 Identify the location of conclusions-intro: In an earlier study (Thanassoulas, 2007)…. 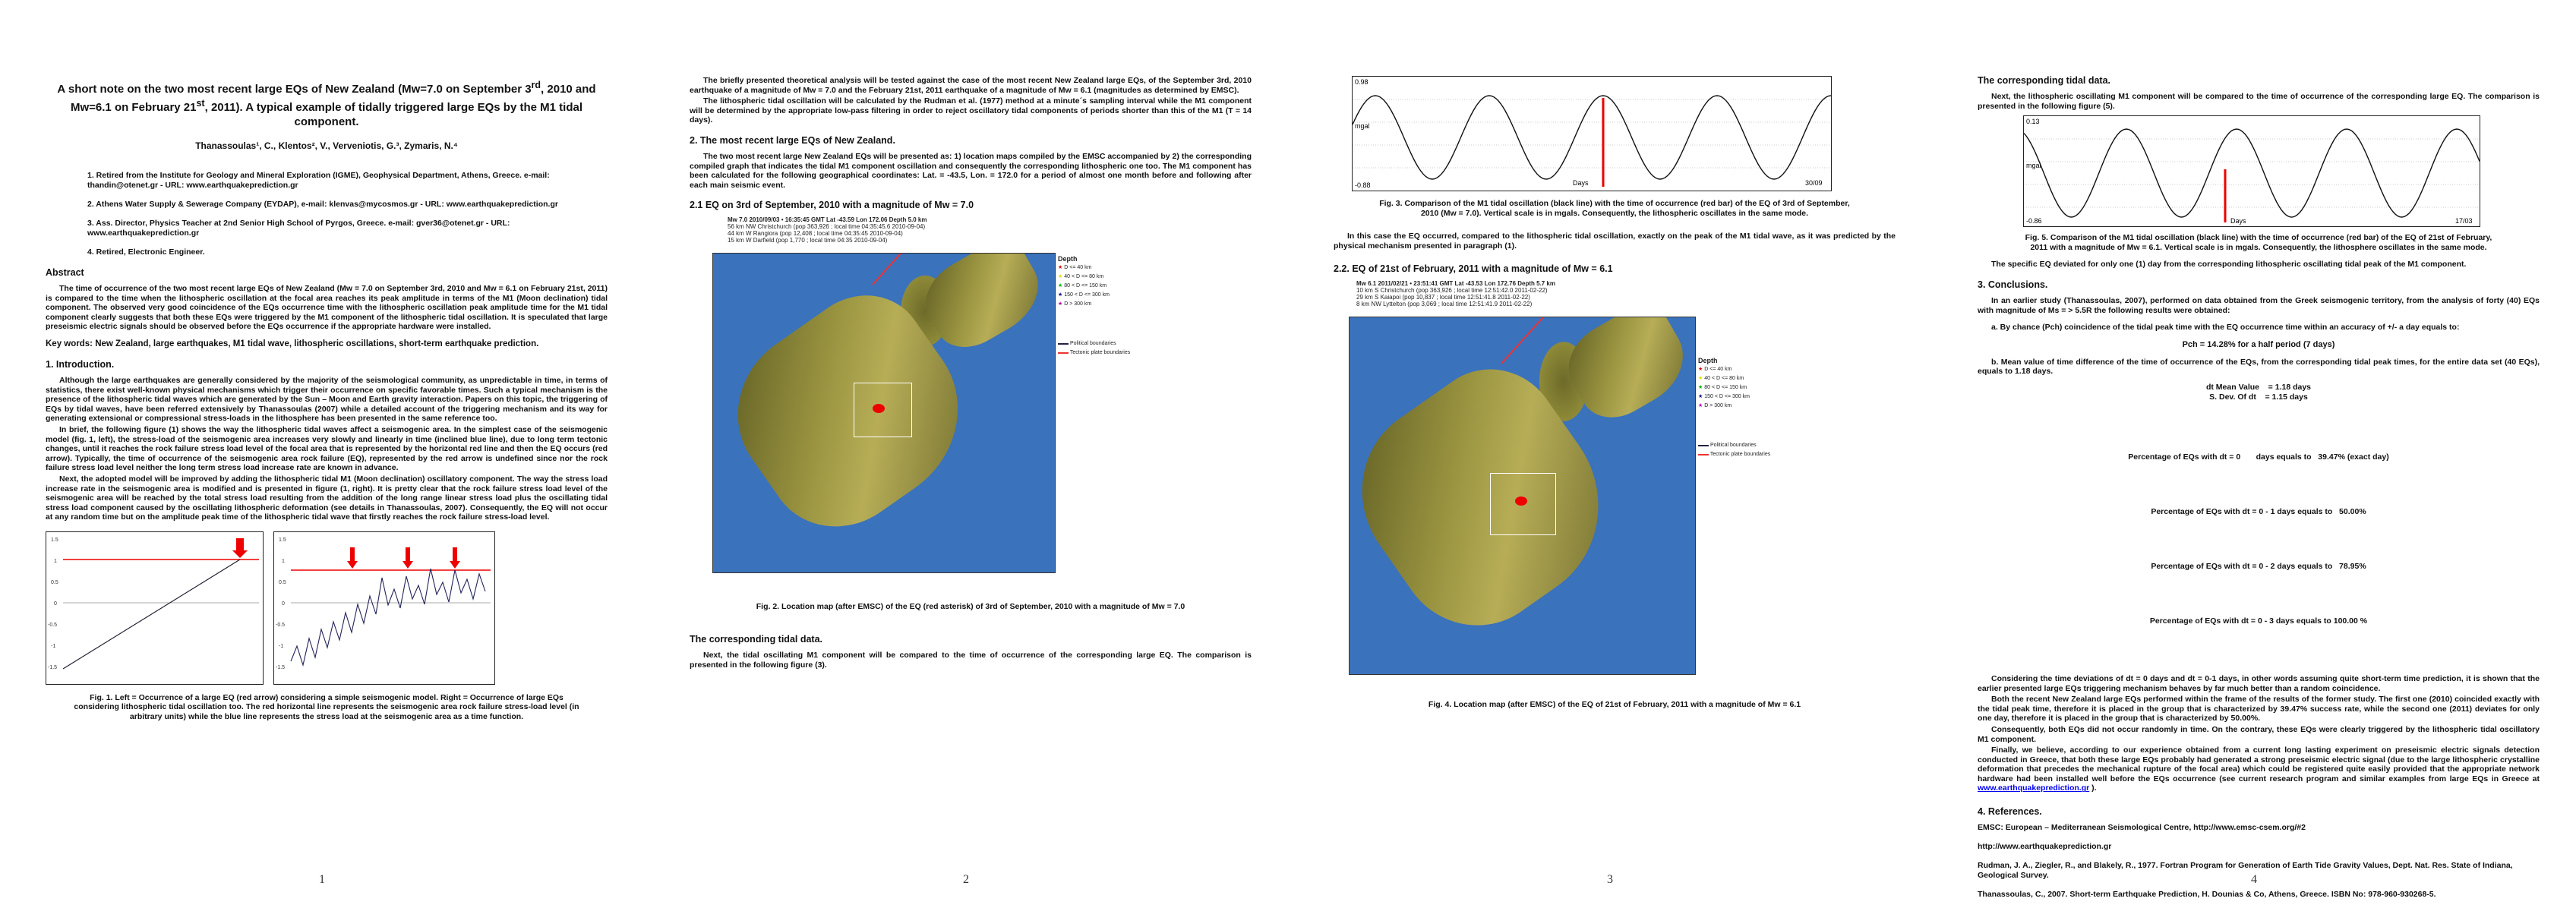
(2259, 305).